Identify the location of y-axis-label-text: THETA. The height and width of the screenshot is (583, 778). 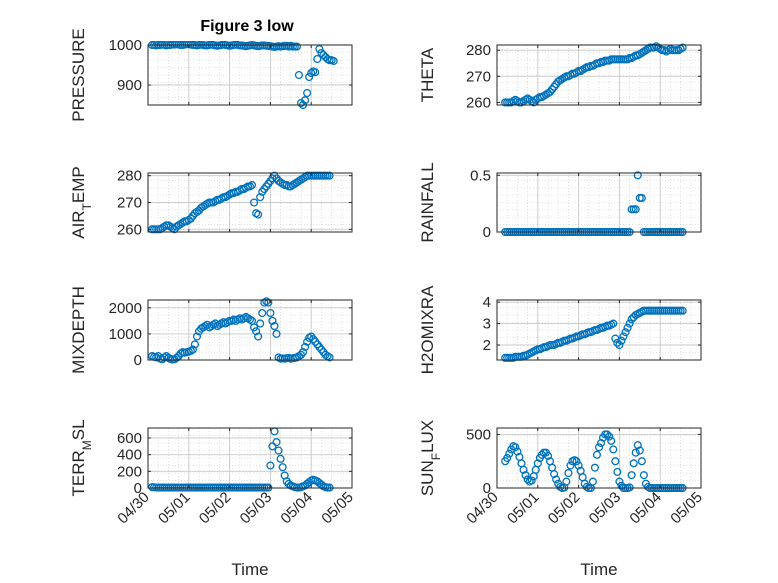
(427, 74).